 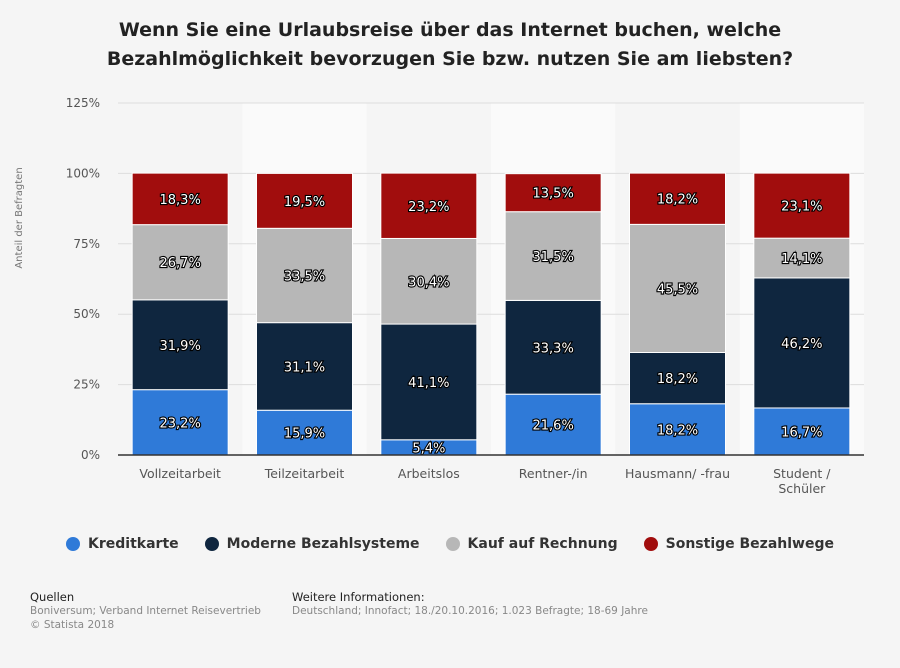 I want to click on legend-label: Sonstige Bezahlwege, so click(x=749, y=544).